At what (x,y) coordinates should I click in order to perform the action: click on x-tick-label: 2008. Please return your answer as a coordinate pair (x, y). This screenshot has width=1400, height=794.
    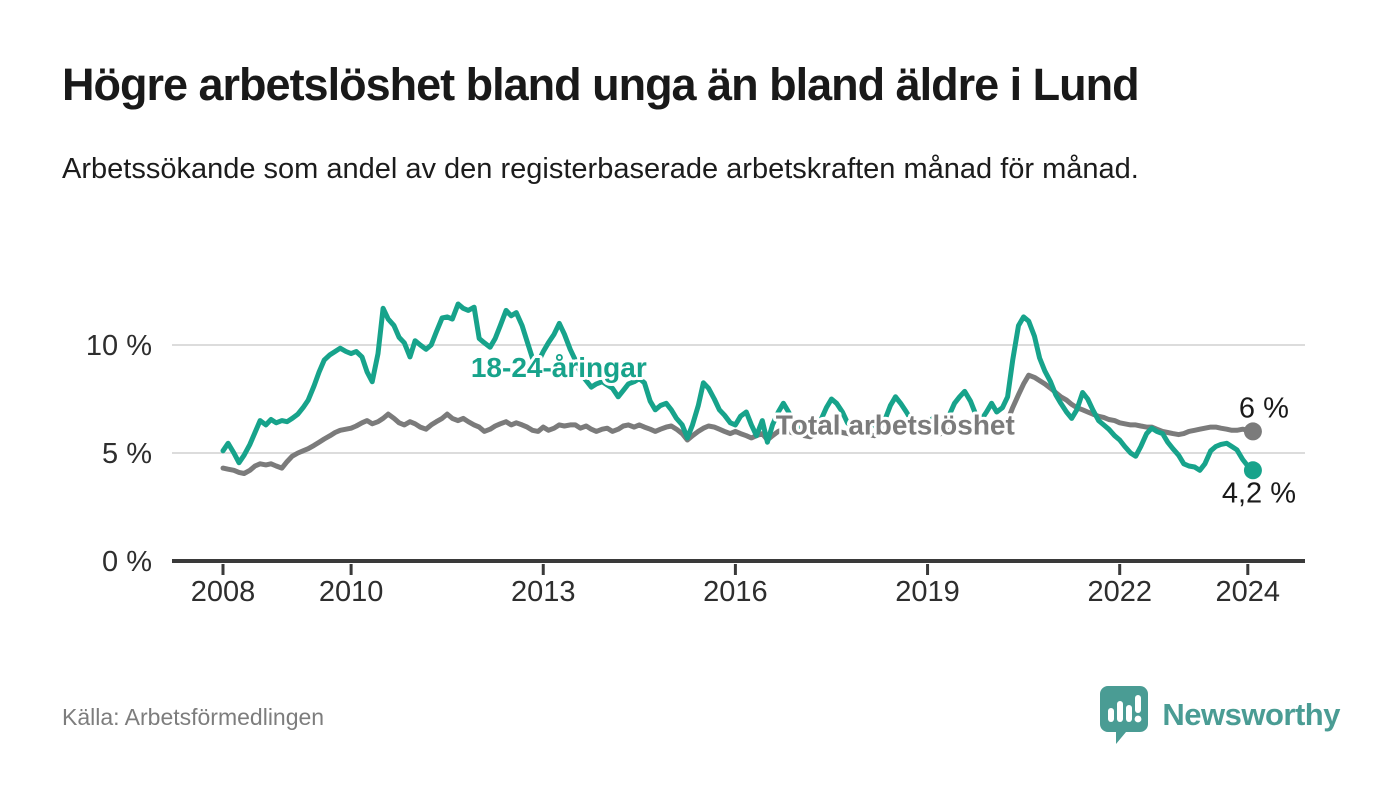
    Looking at the image, I should click on (223, 592).